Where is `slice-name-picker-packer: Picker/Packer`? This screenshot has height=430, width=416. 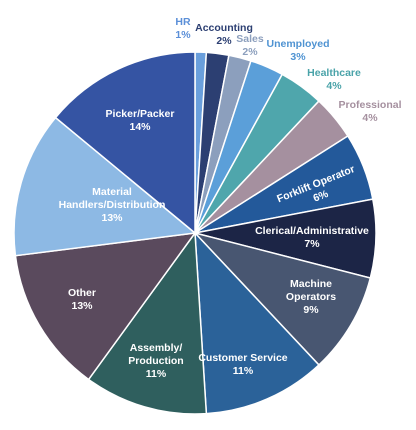
slice-name-picker-packer: Picker/Packer is located at coordinates (140, 114).